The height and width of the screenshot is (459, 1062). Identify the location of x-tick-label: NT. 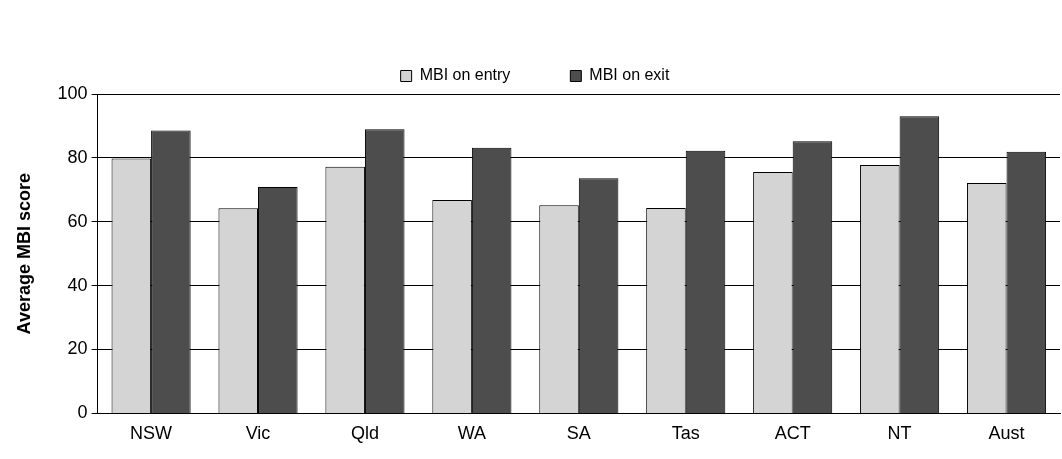
(899, 433).